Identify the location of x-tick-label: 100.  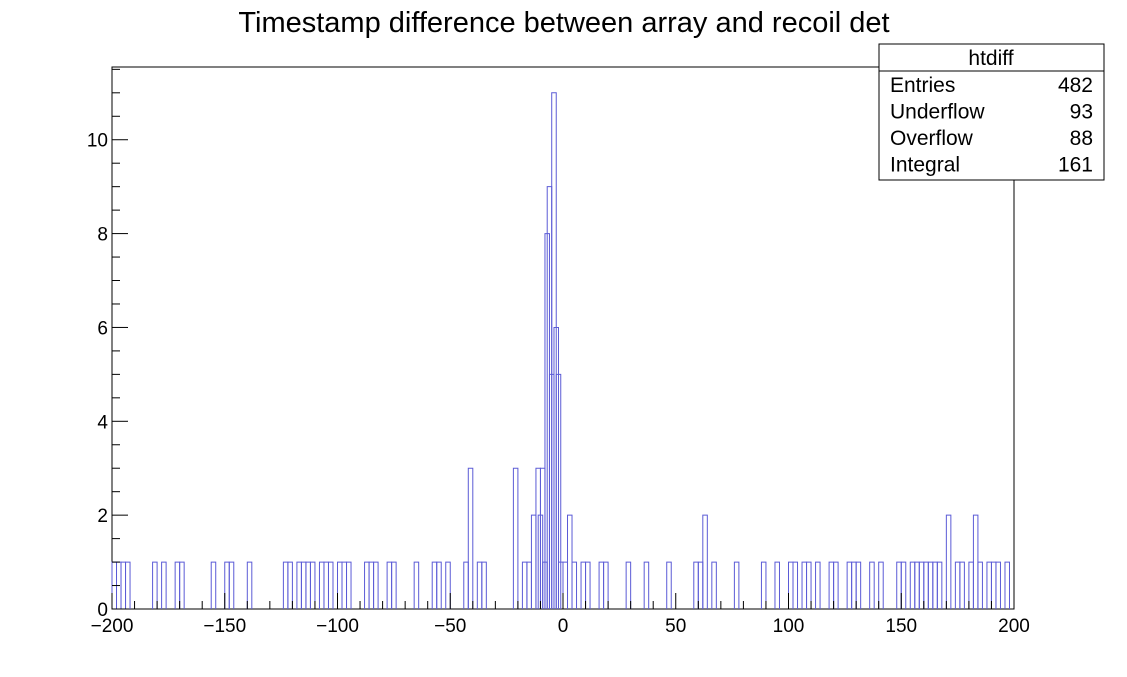
(789, 626).